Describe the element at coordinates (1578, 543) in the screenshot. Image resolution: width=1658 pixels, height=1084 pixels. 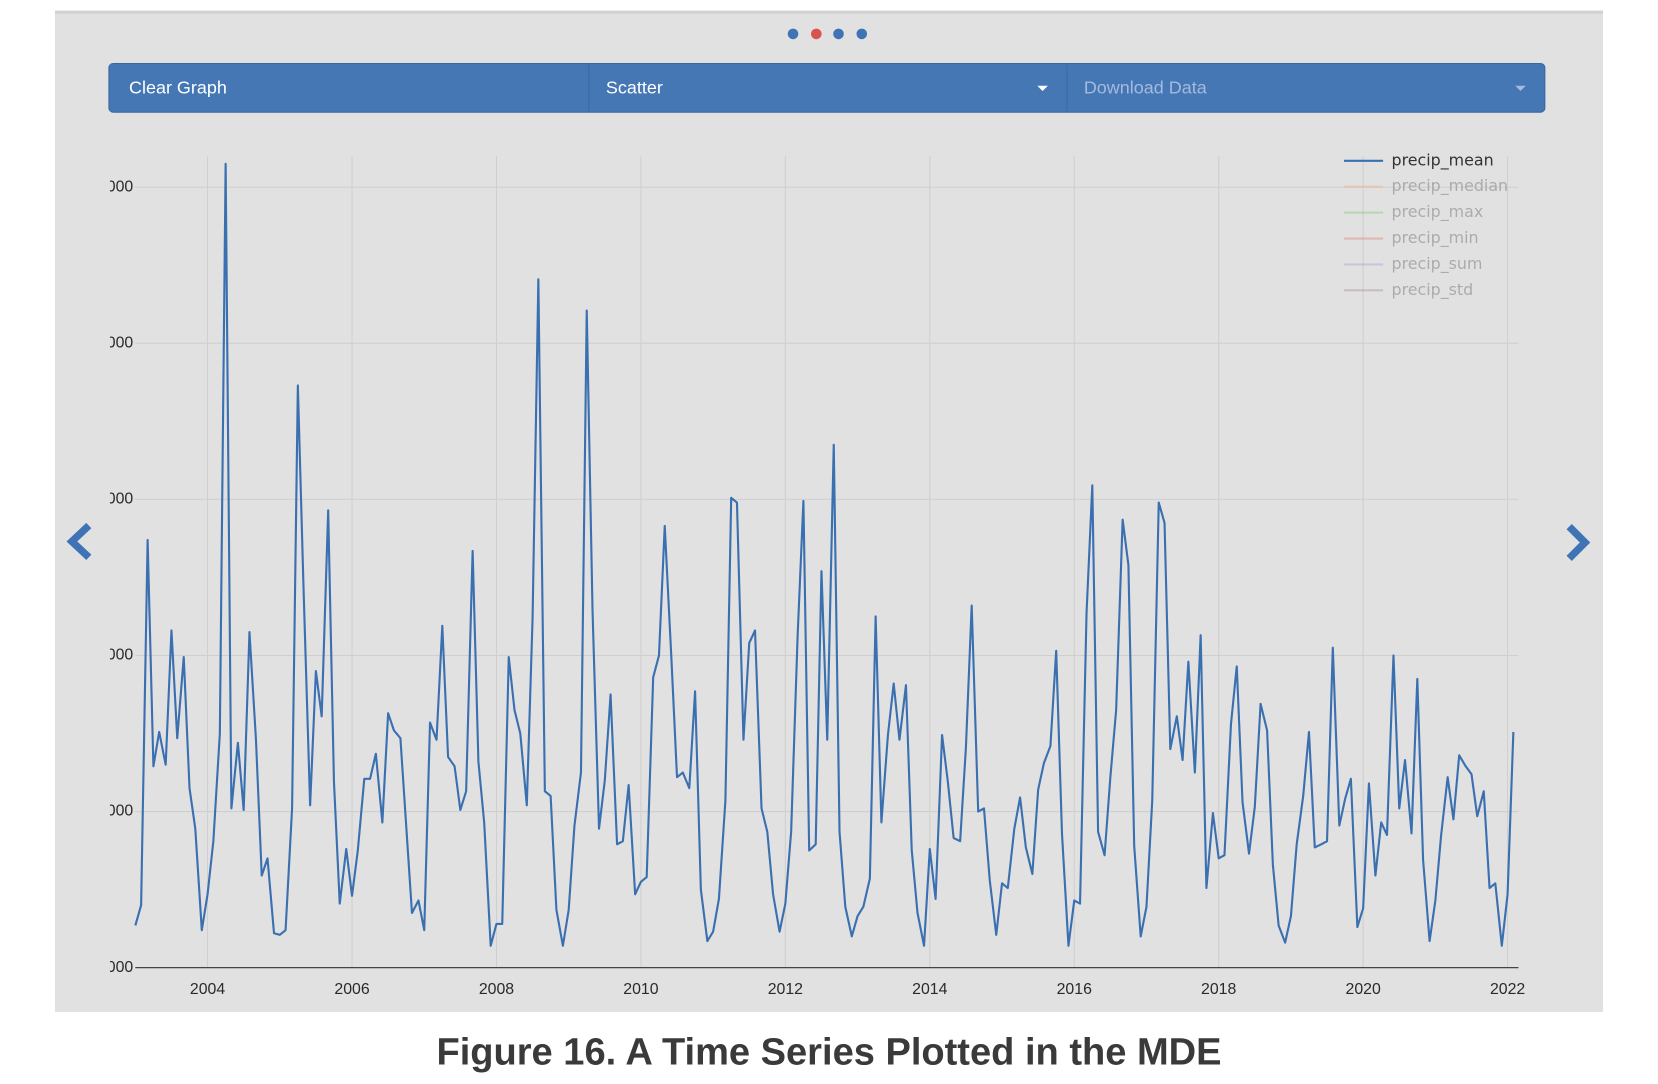
I see `next-arrow` at that location.